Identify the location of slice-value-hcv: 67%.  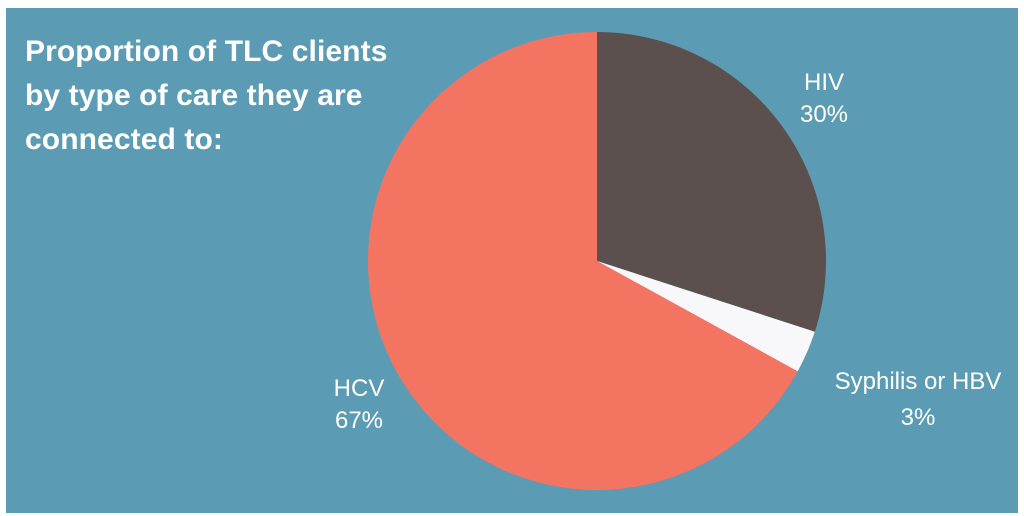
(359, 420).